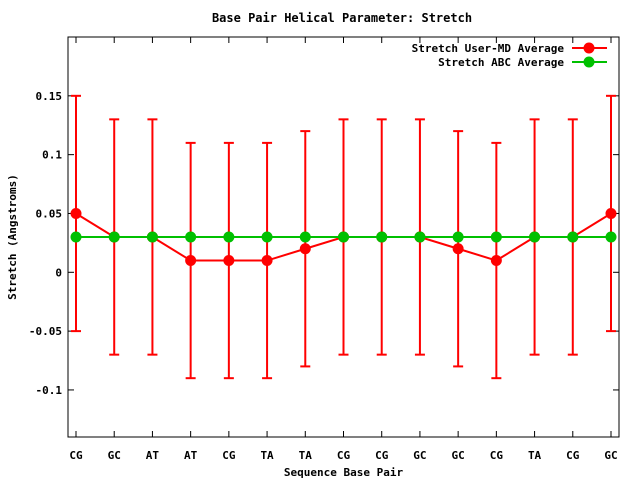 The width and height of the screenshot is (640, 480). Describe the element at coordinates (49, 213) in the screenshot. I see `y-tick-label: 0.05` at that location.